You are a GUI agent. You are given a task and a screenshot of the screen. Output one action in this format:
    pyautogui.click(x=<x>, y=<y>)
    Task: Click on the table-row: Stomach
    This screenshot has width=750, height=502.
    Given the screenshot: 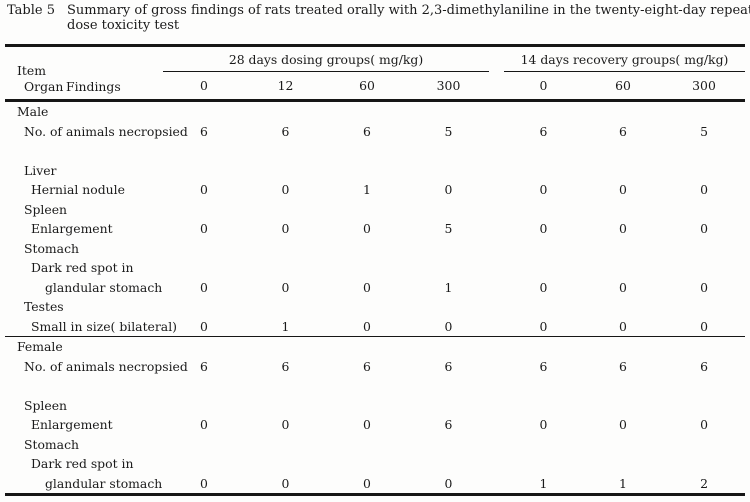 What is the action you would take?
    pyautogui.click(x=375, y=445)
    